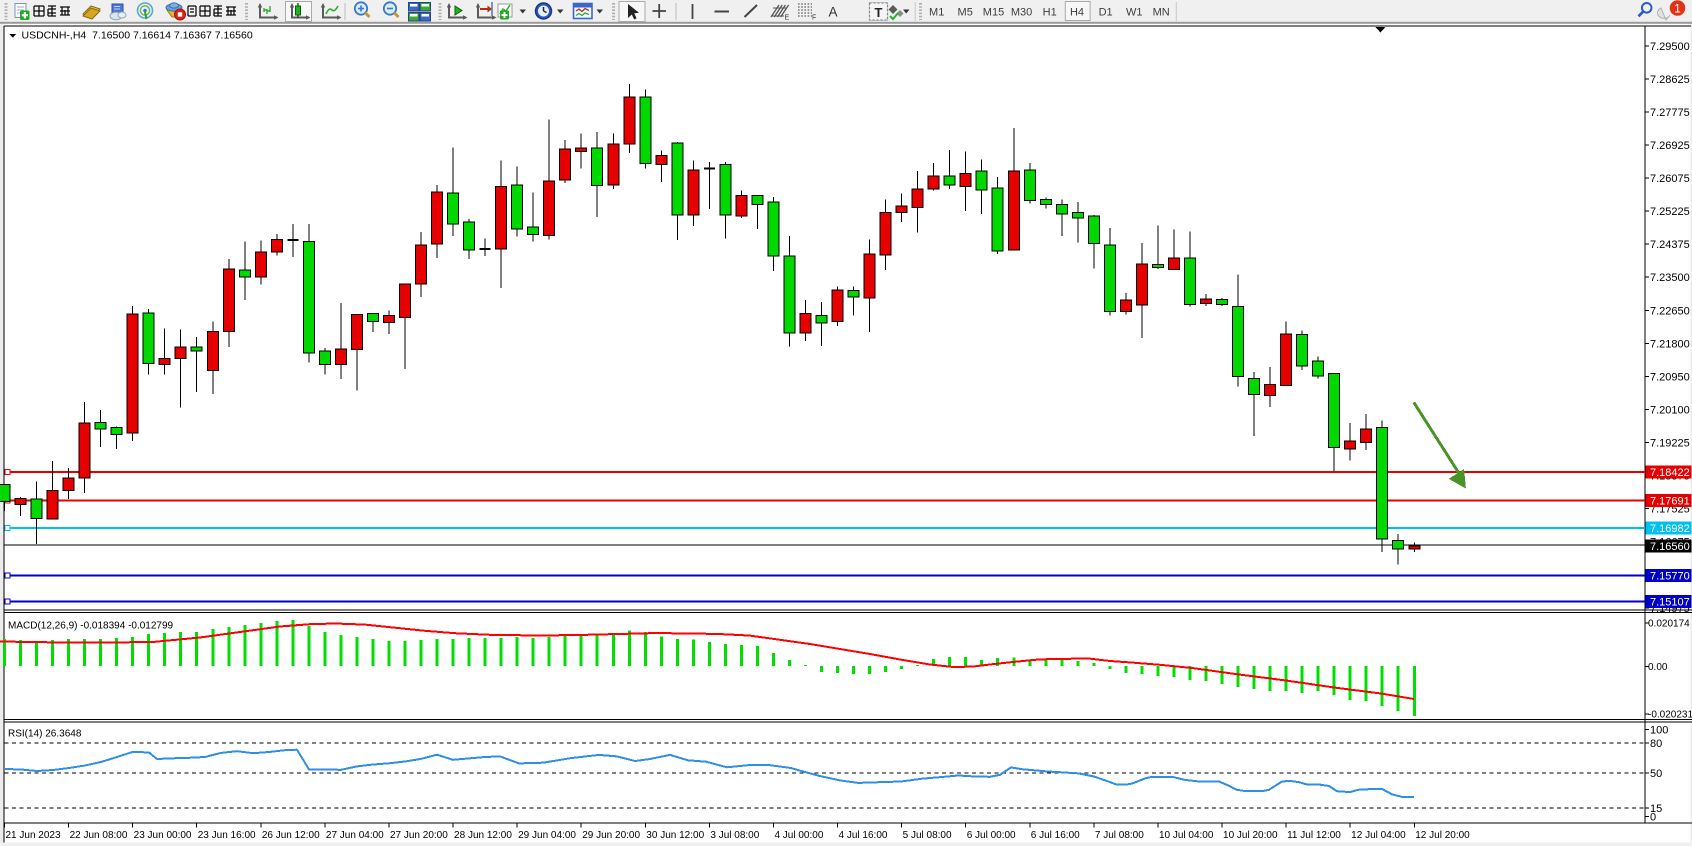 Image resolution: width=1692 pixels, height=846 pixels. What do you see at coordinates (99, 835) in the screenshot?
I see `svg-text: 22 Jun 08:00` at bounding box center [99, 835].